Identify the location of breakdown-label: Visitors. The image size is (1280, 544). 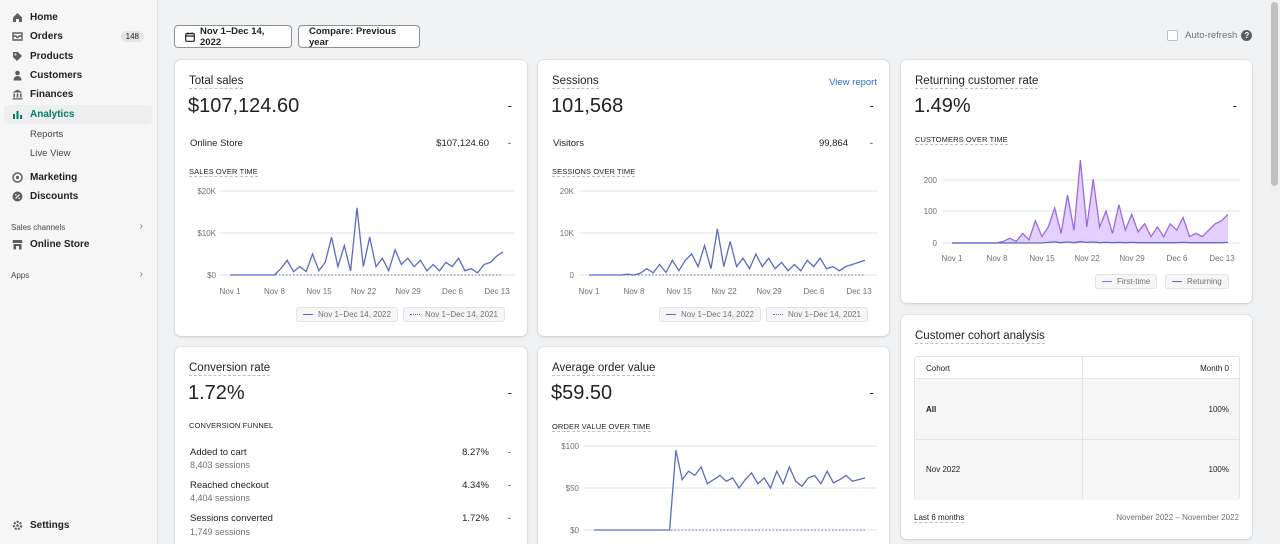
(568, 143).